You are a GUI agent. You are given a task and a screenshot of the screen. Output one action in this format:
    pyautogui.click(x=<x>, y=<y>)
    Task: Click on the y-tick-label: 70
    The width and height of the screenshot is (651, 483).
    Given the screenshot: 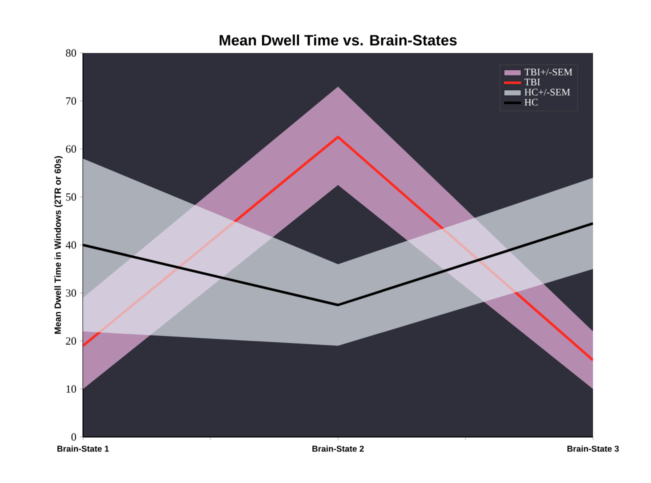 What is the action you would take?
    pyautogui.click(x=71, y=101)
    